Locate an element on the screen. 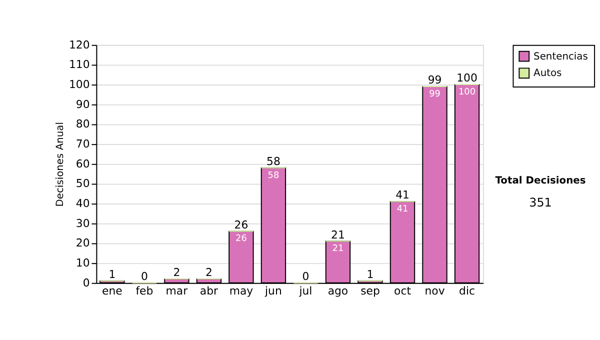  total-label: 21 is located at coordinates (338, 235).